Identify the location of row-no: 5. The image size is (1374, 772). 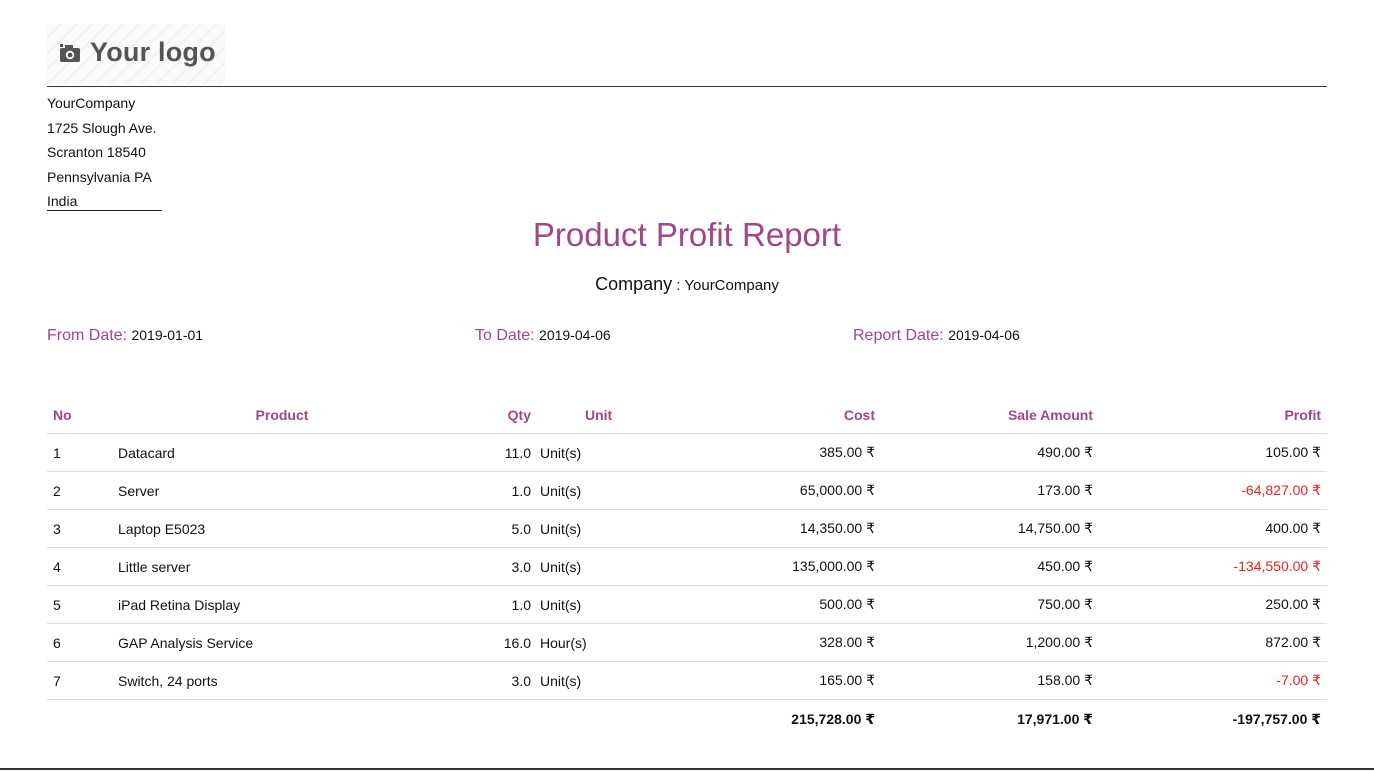
(57, 604).